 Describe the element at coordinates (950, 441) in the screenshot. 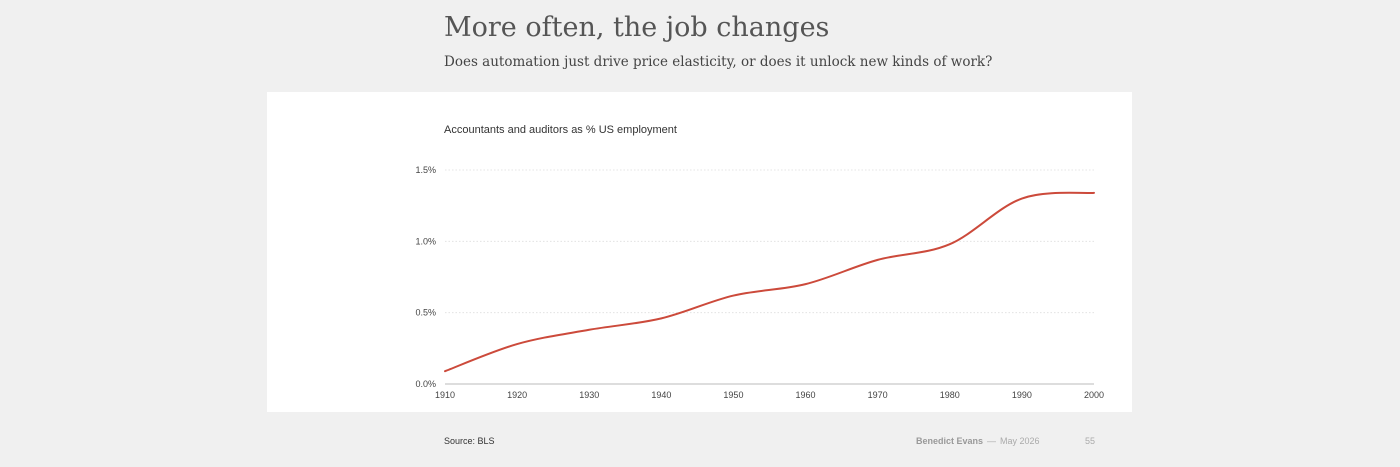

I see `footer-author: Benedict Evans` at that location.